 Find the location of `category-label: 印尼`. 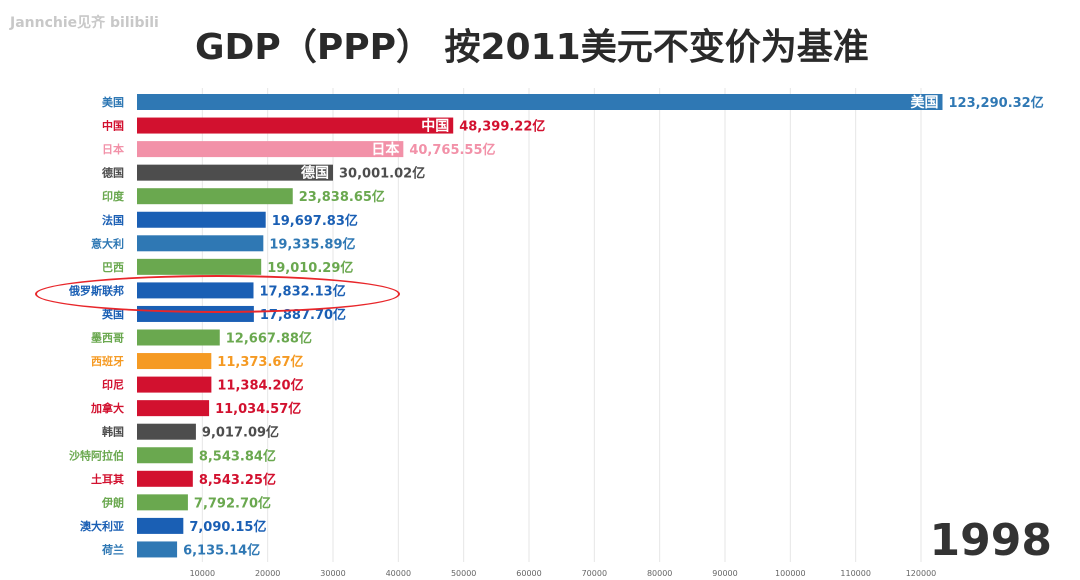

category-label: 印尼 is located at coordinates (113, 385).